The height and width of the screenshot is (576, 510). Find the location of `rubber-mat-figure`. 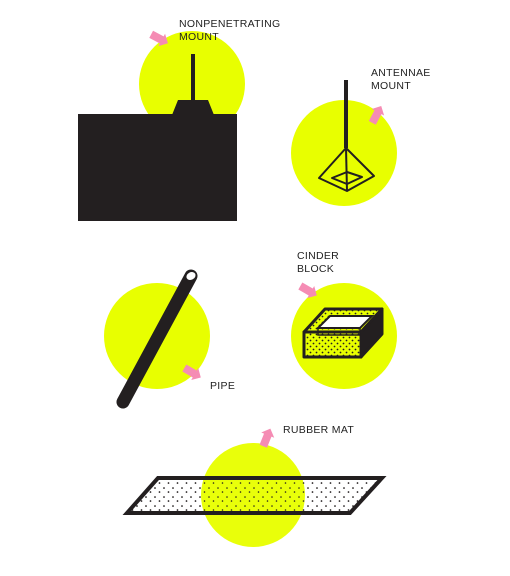

rubber-mat-figure is located at coordinates (254, 495).